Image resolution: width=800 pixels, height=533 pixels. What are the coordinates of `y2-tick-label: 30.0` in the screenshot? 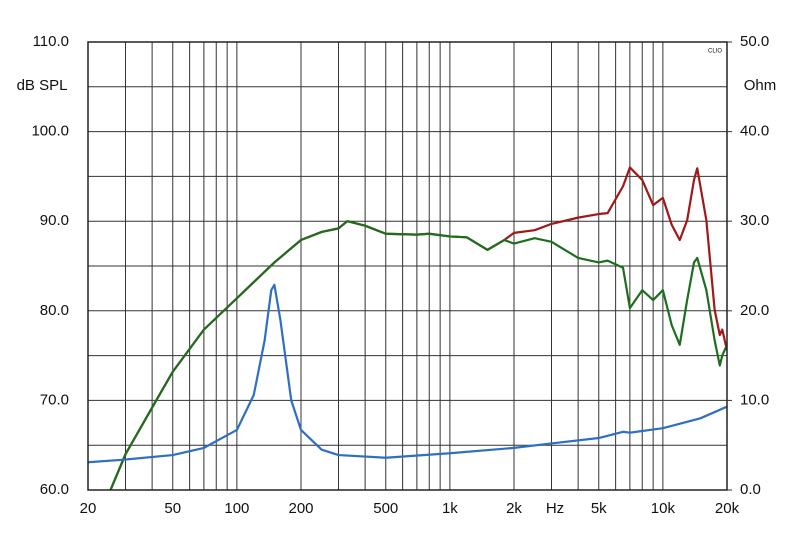 It's located at (754, 220).